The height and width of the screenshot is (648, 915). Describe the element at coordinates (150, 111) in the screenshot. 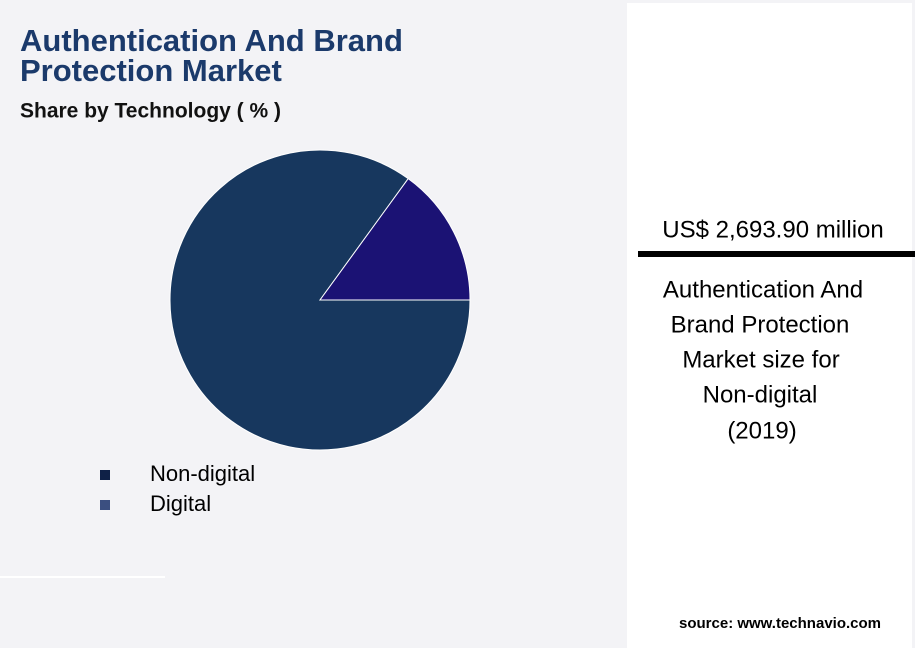

I see `chart-subtitle: Share by Technology ( % )` at that location.